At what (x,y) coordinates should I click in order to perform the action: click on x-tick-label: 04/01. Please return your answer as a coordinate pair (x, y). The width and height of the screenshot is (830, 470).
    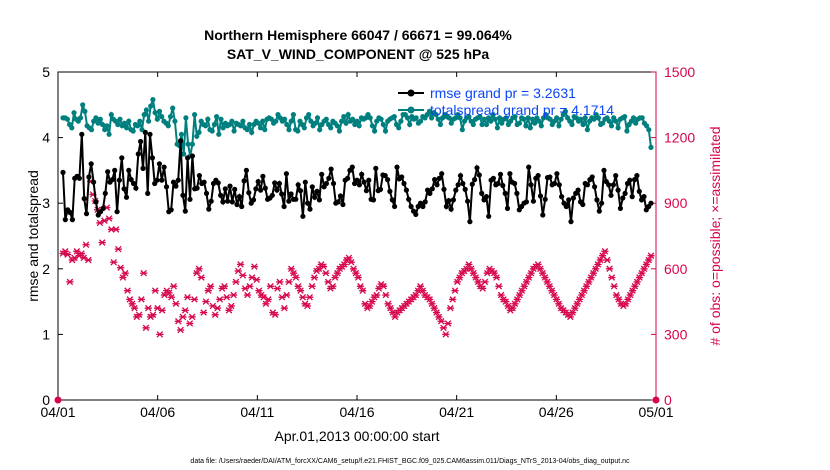
    Looking at the image, I should click on (57, 412).